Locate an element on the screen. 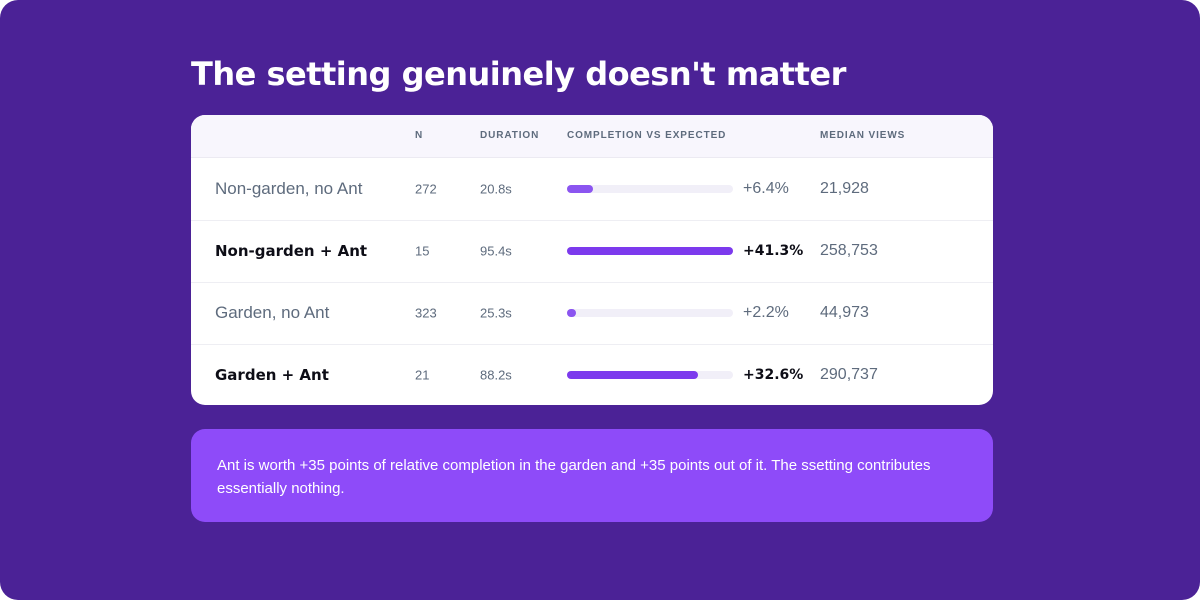 The height and width of the screenshot is (600, 1200). row-completion: +41.3% is located at coordinates (773, 251).